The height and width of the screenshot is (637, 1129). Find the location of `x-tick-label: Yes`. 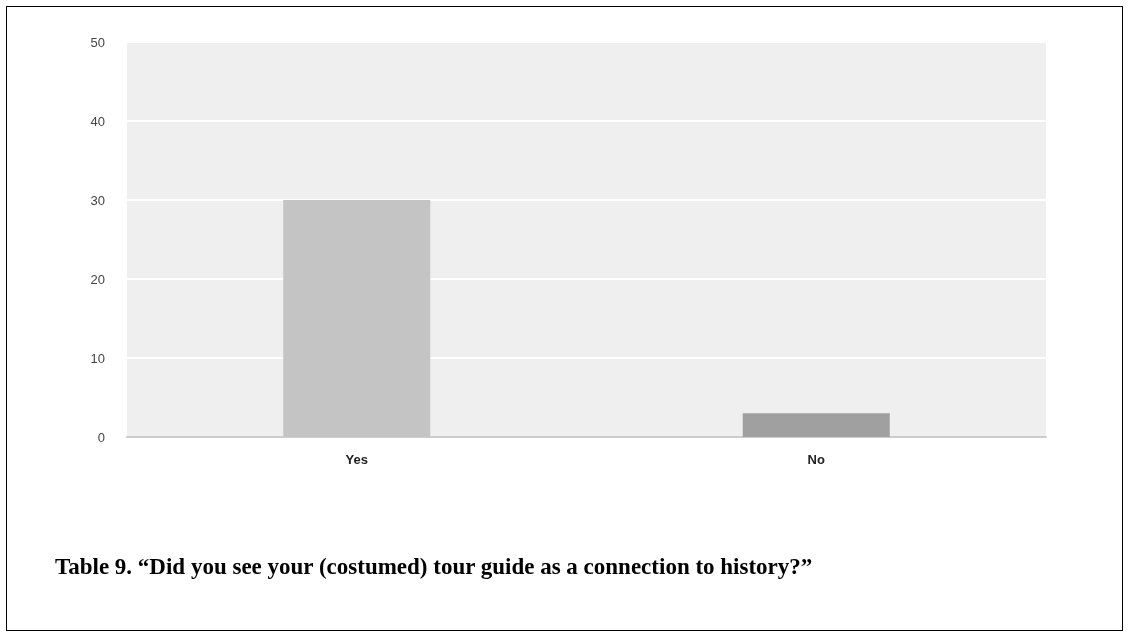

x-tick-label: Yes is located at coordinates (356, 459).